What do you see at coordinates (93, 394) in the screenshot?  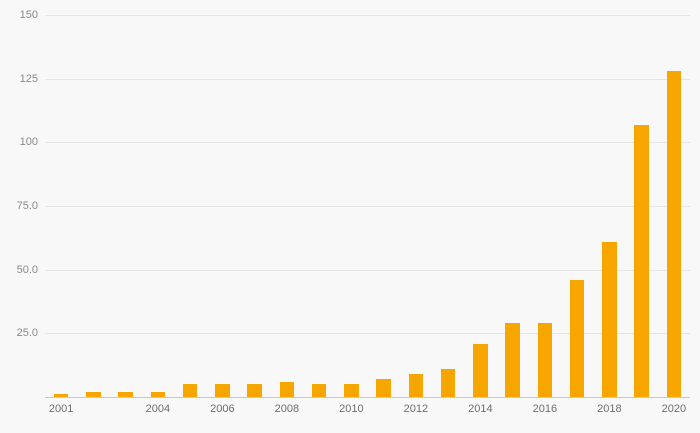 I see `bar-2002` at bounding box center [93, 394].